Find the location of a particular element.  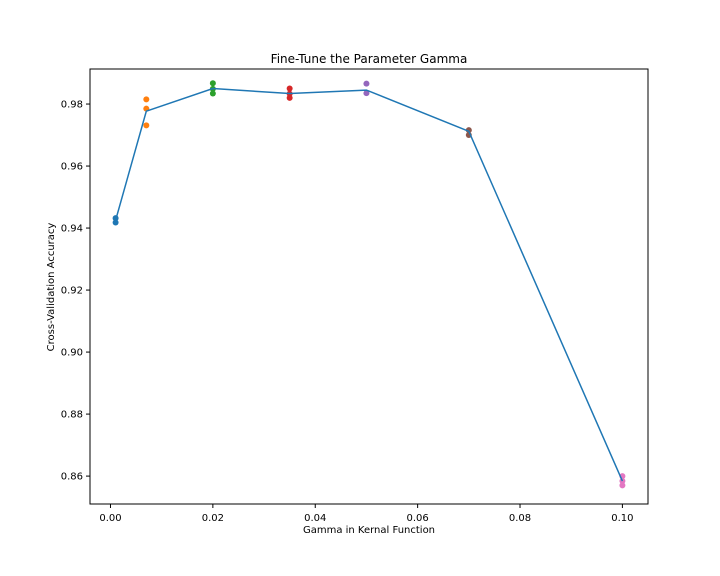

y-tick-label: 0.98 is located at coordinates (72, 105).